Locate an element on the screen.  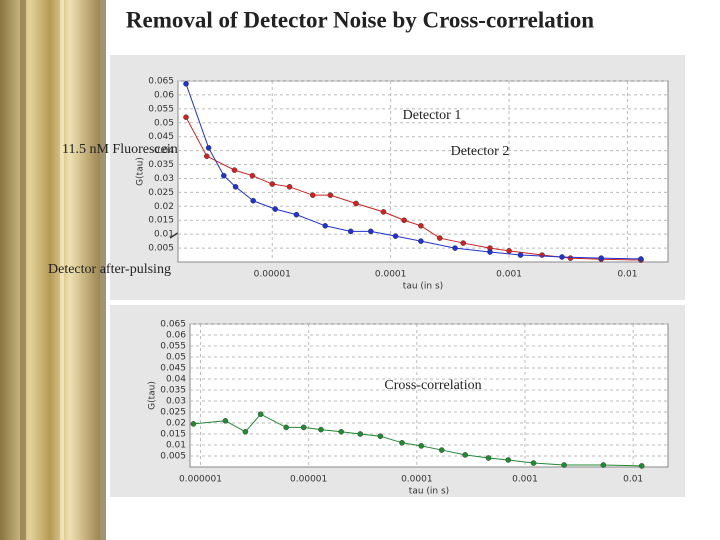
decor-edge is located at coordinates (103, 270).